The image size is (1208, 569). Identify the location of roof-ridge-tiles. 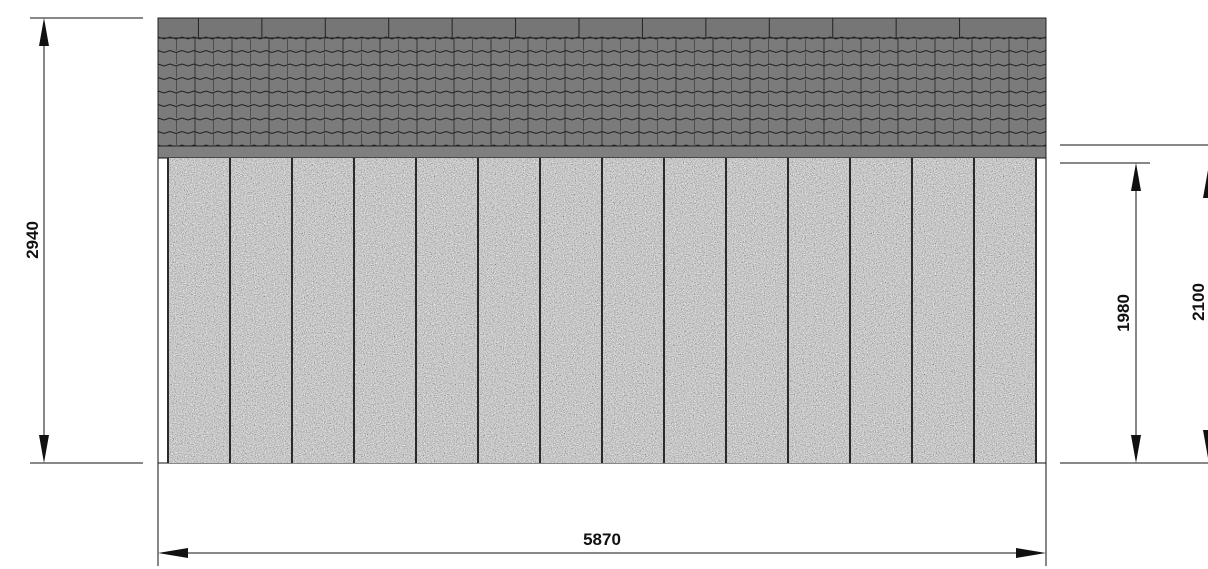
(579, 28).